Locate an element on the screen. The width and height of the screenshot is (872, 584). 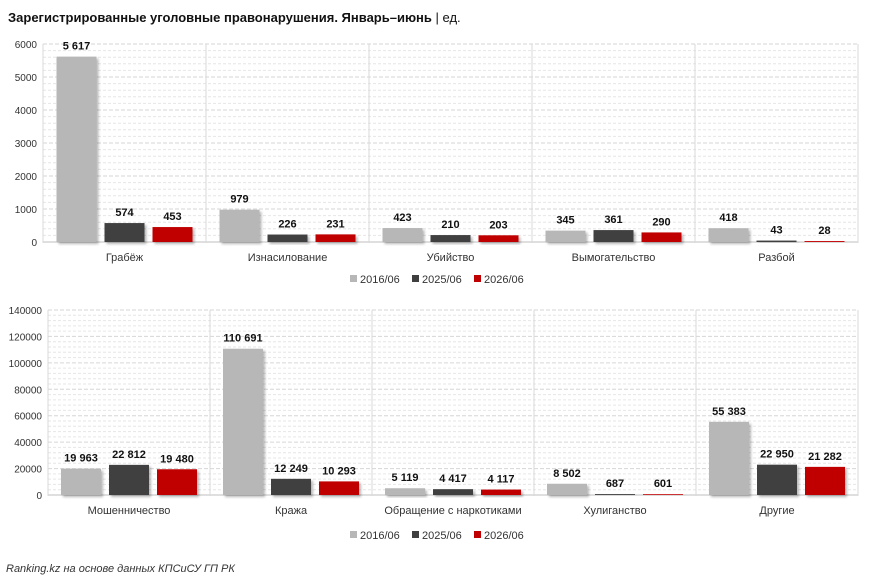
data-label: 226 is located at coordinates (287, 225).